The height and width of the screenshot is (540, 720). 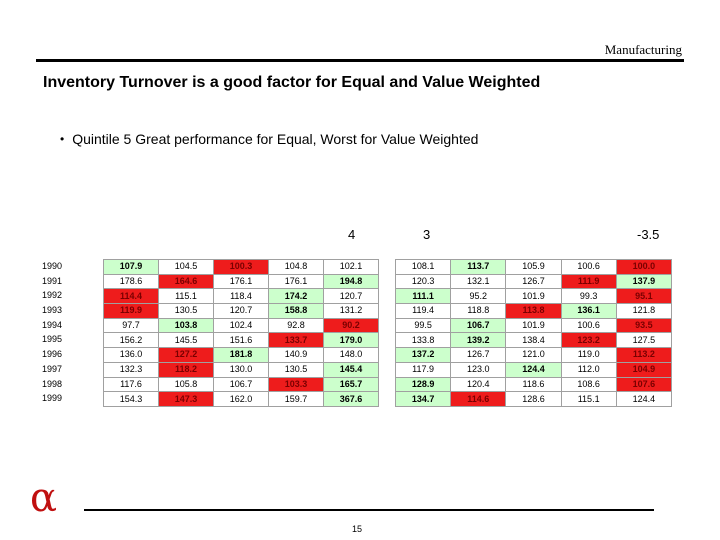 What do you see at coordinates (44, 498) in the screenshot?
I see `alpha-logo-icon: α` at bounding box center [44, 498].